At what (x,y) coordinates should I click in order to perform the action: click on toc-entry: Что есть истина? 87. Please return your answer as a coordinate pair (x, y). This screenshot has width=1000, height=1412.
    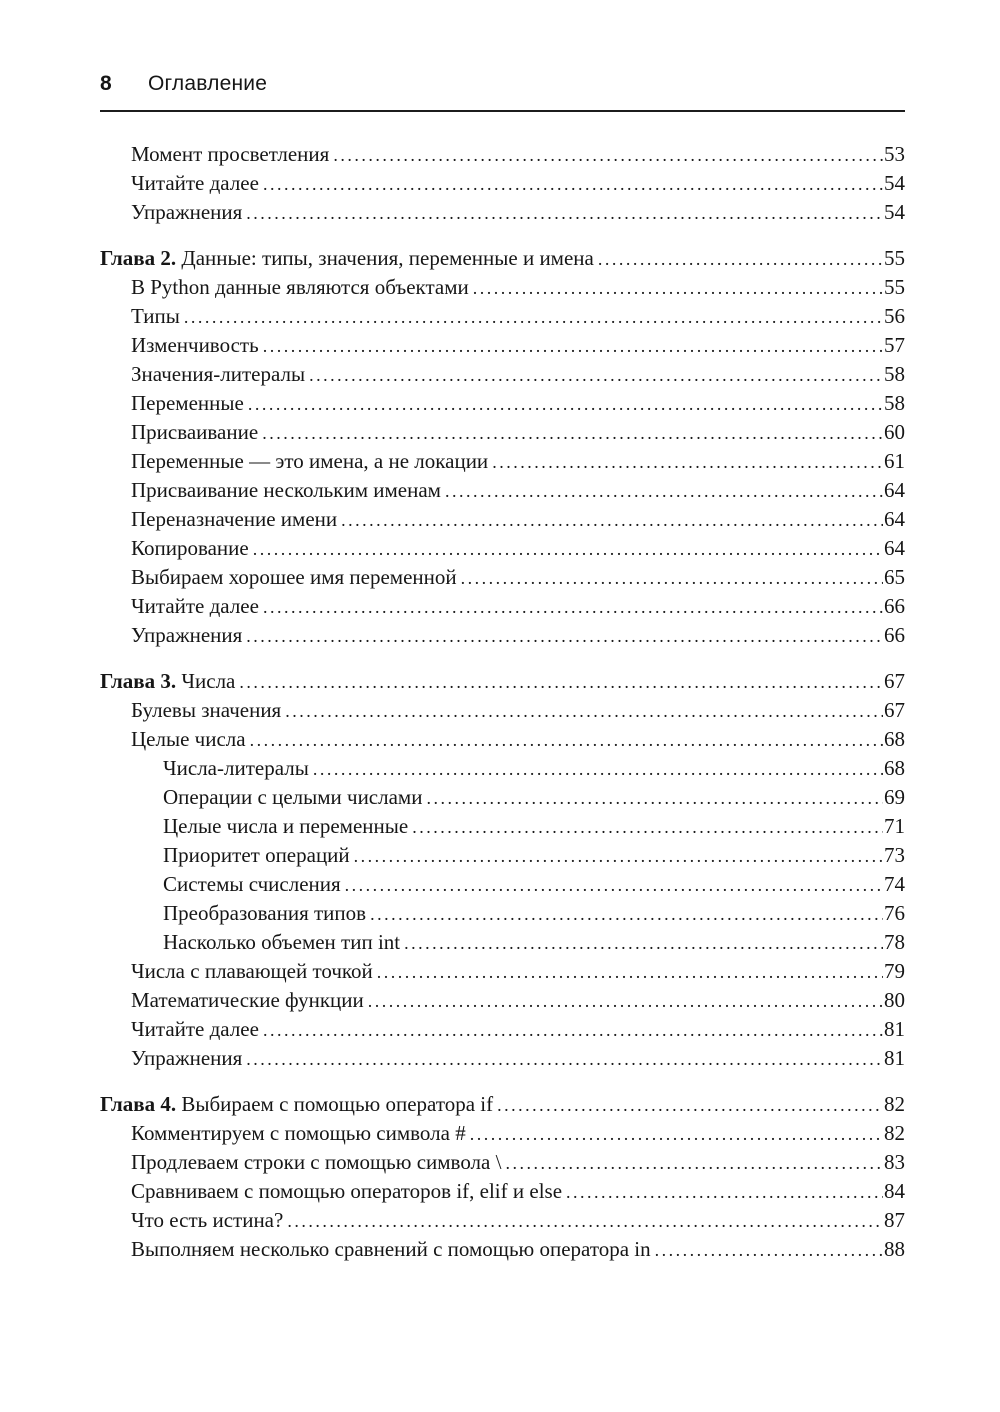
    Looking at the image, I should click on (502, 1222).